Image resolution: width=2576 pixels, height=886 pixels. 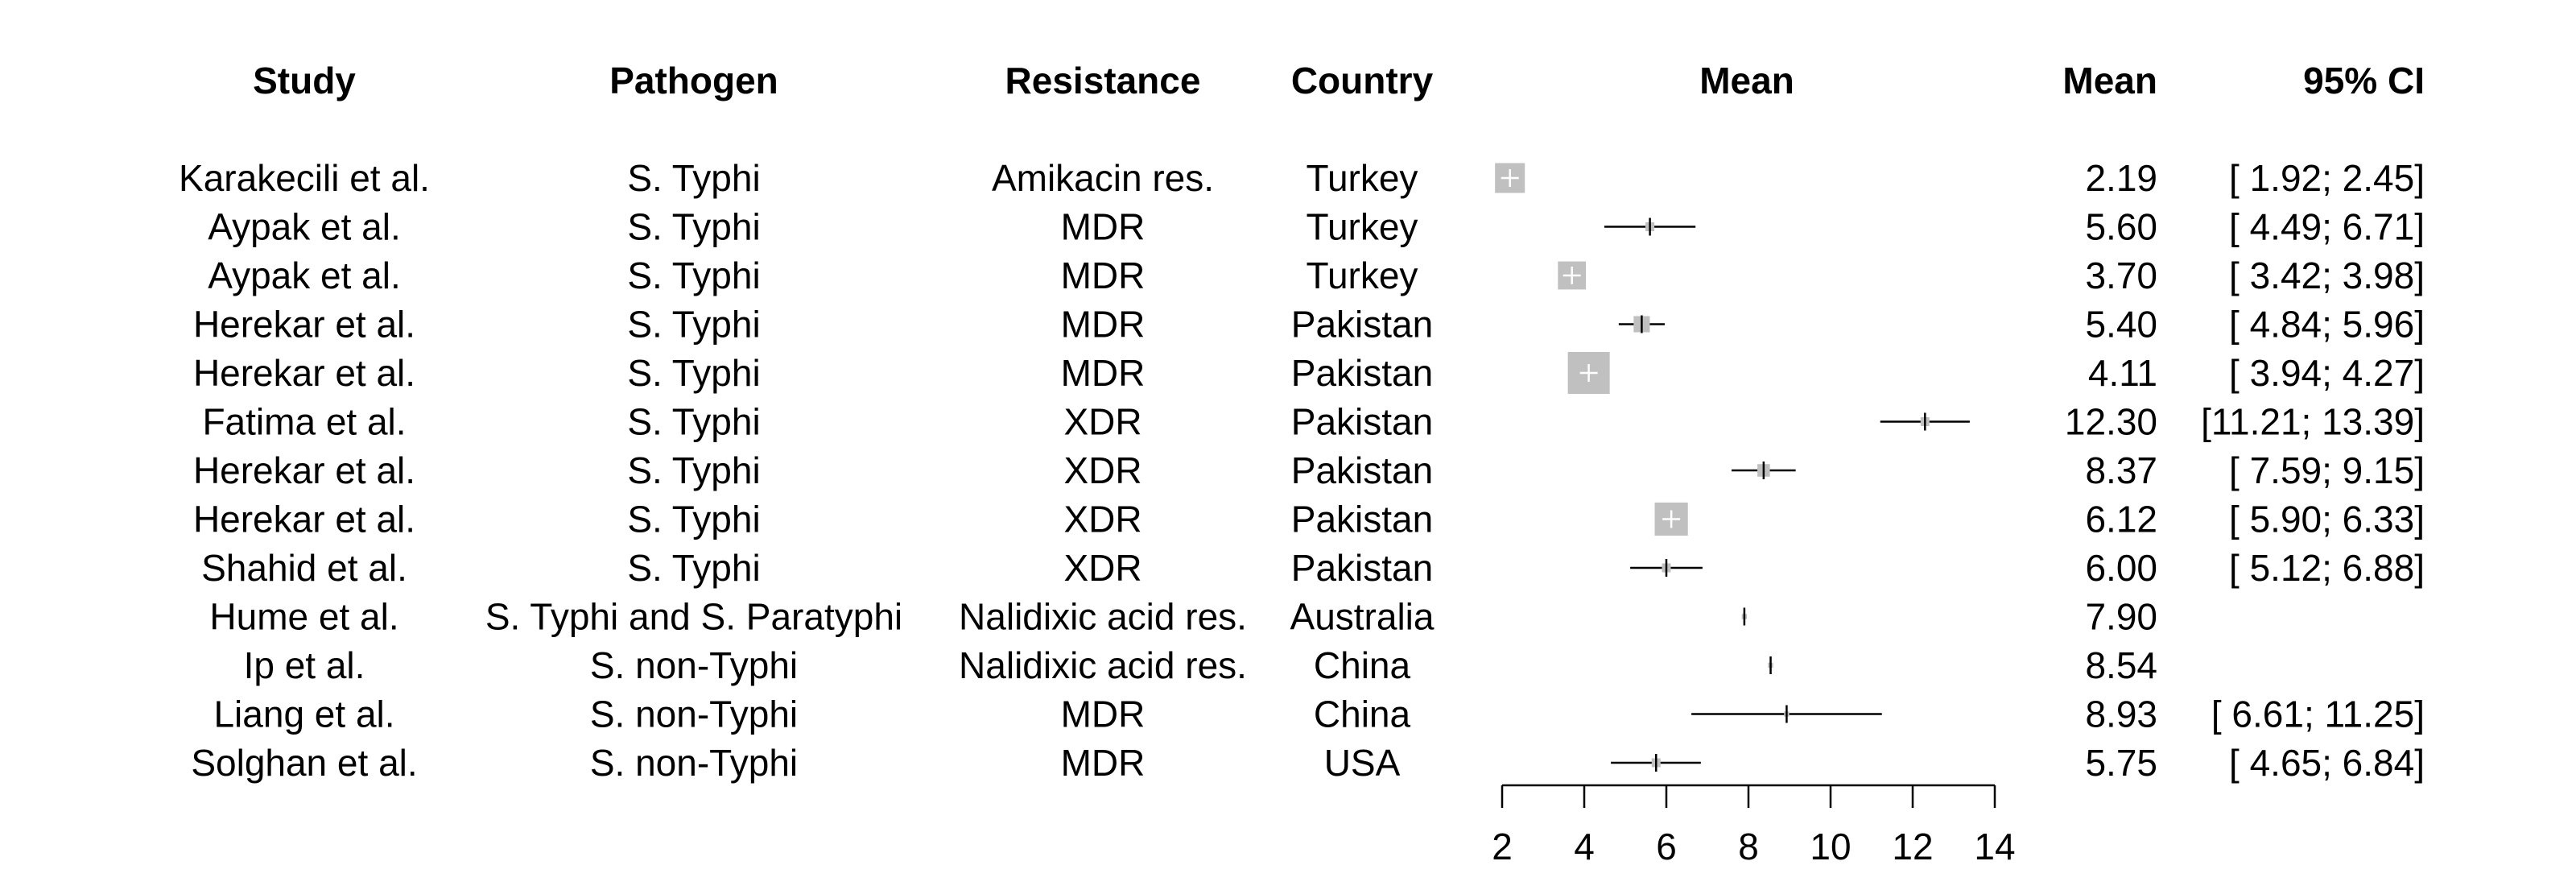 What do you see at coordinates (2327, 373) in the screenshot?
I see `ci-value: [ 3.94; 4.27]` at bounding box center [2327, 373].